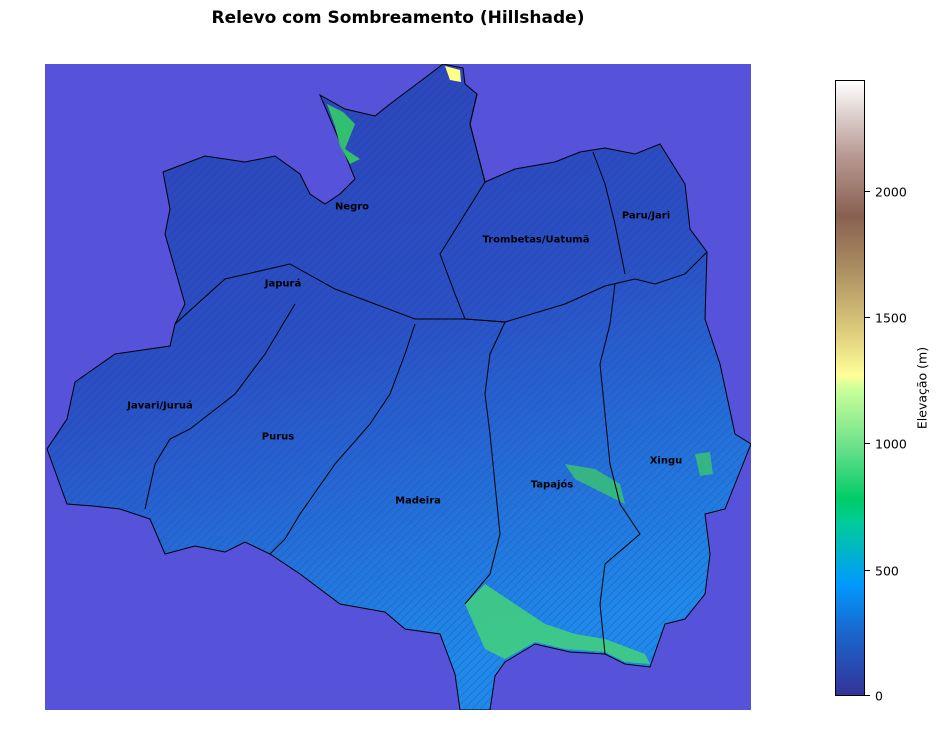 The width and height of the screenshot is (939, 753). I want to click on boundary-tapajos-xingu, so click(620, 469).